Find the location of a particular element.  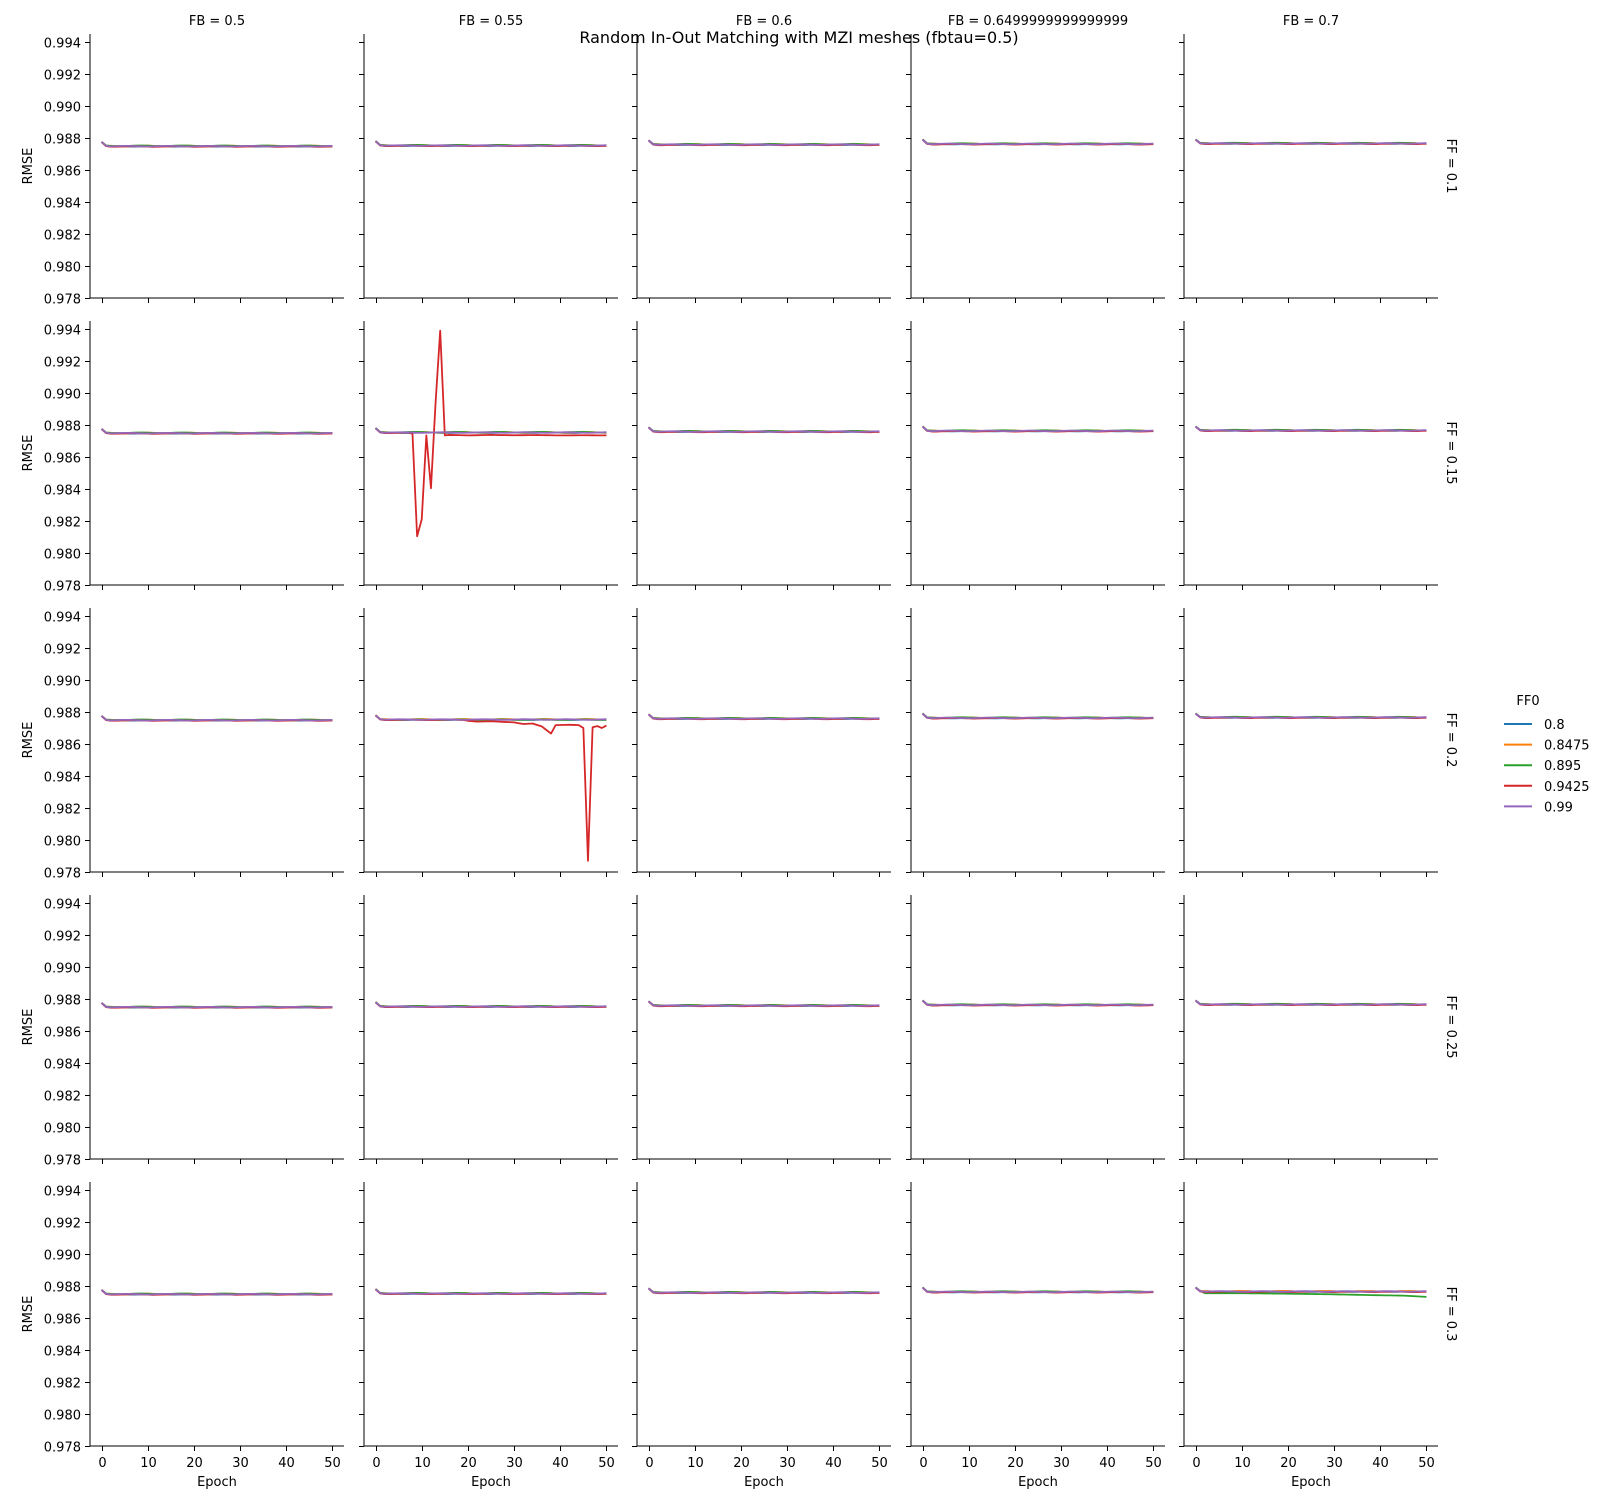

column-title: FB = 0.55 is located at coordinates (491, 21).